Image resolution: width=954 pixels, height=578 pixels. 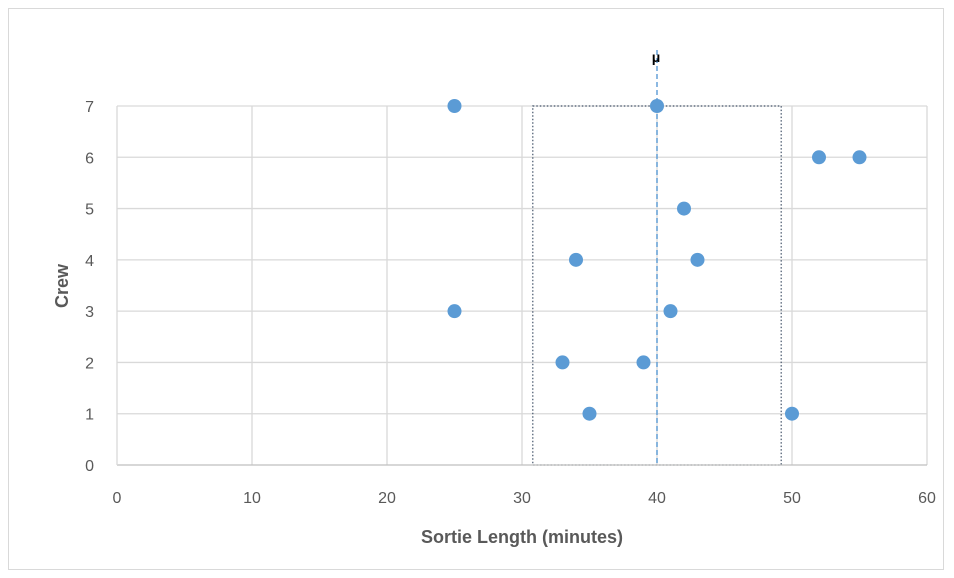 I want to click on y-tick-label: 2, so click(x=89, y=363).